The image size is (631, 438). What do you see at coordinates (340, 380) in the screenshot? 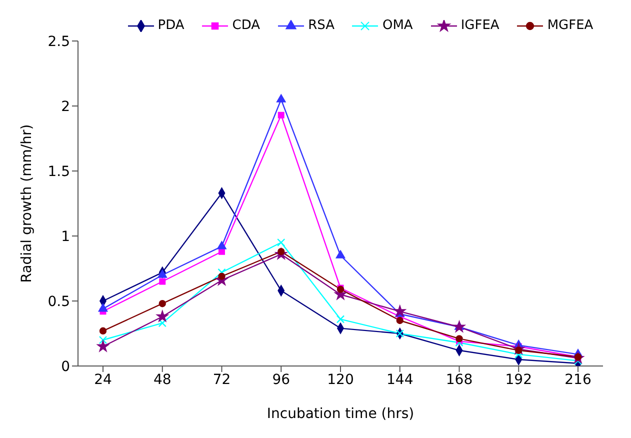
I see `x-tick-label: 120` at bounding box center [340, 380].